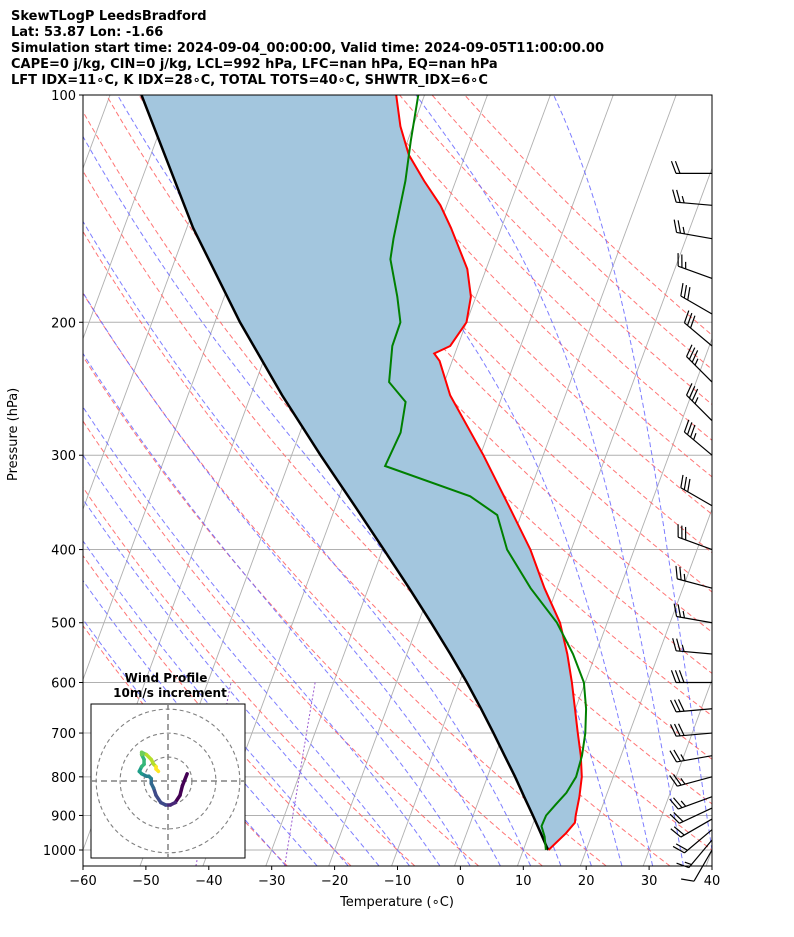 This screenshot has width=794, height=937. Describe the element at coordinates (334, 881) in the screenshot. I see `x-tick-label: −20` at that location.